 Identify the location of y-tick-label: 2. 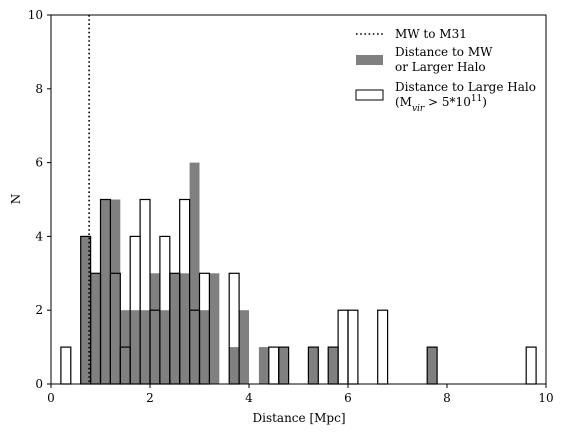
(39, 310).